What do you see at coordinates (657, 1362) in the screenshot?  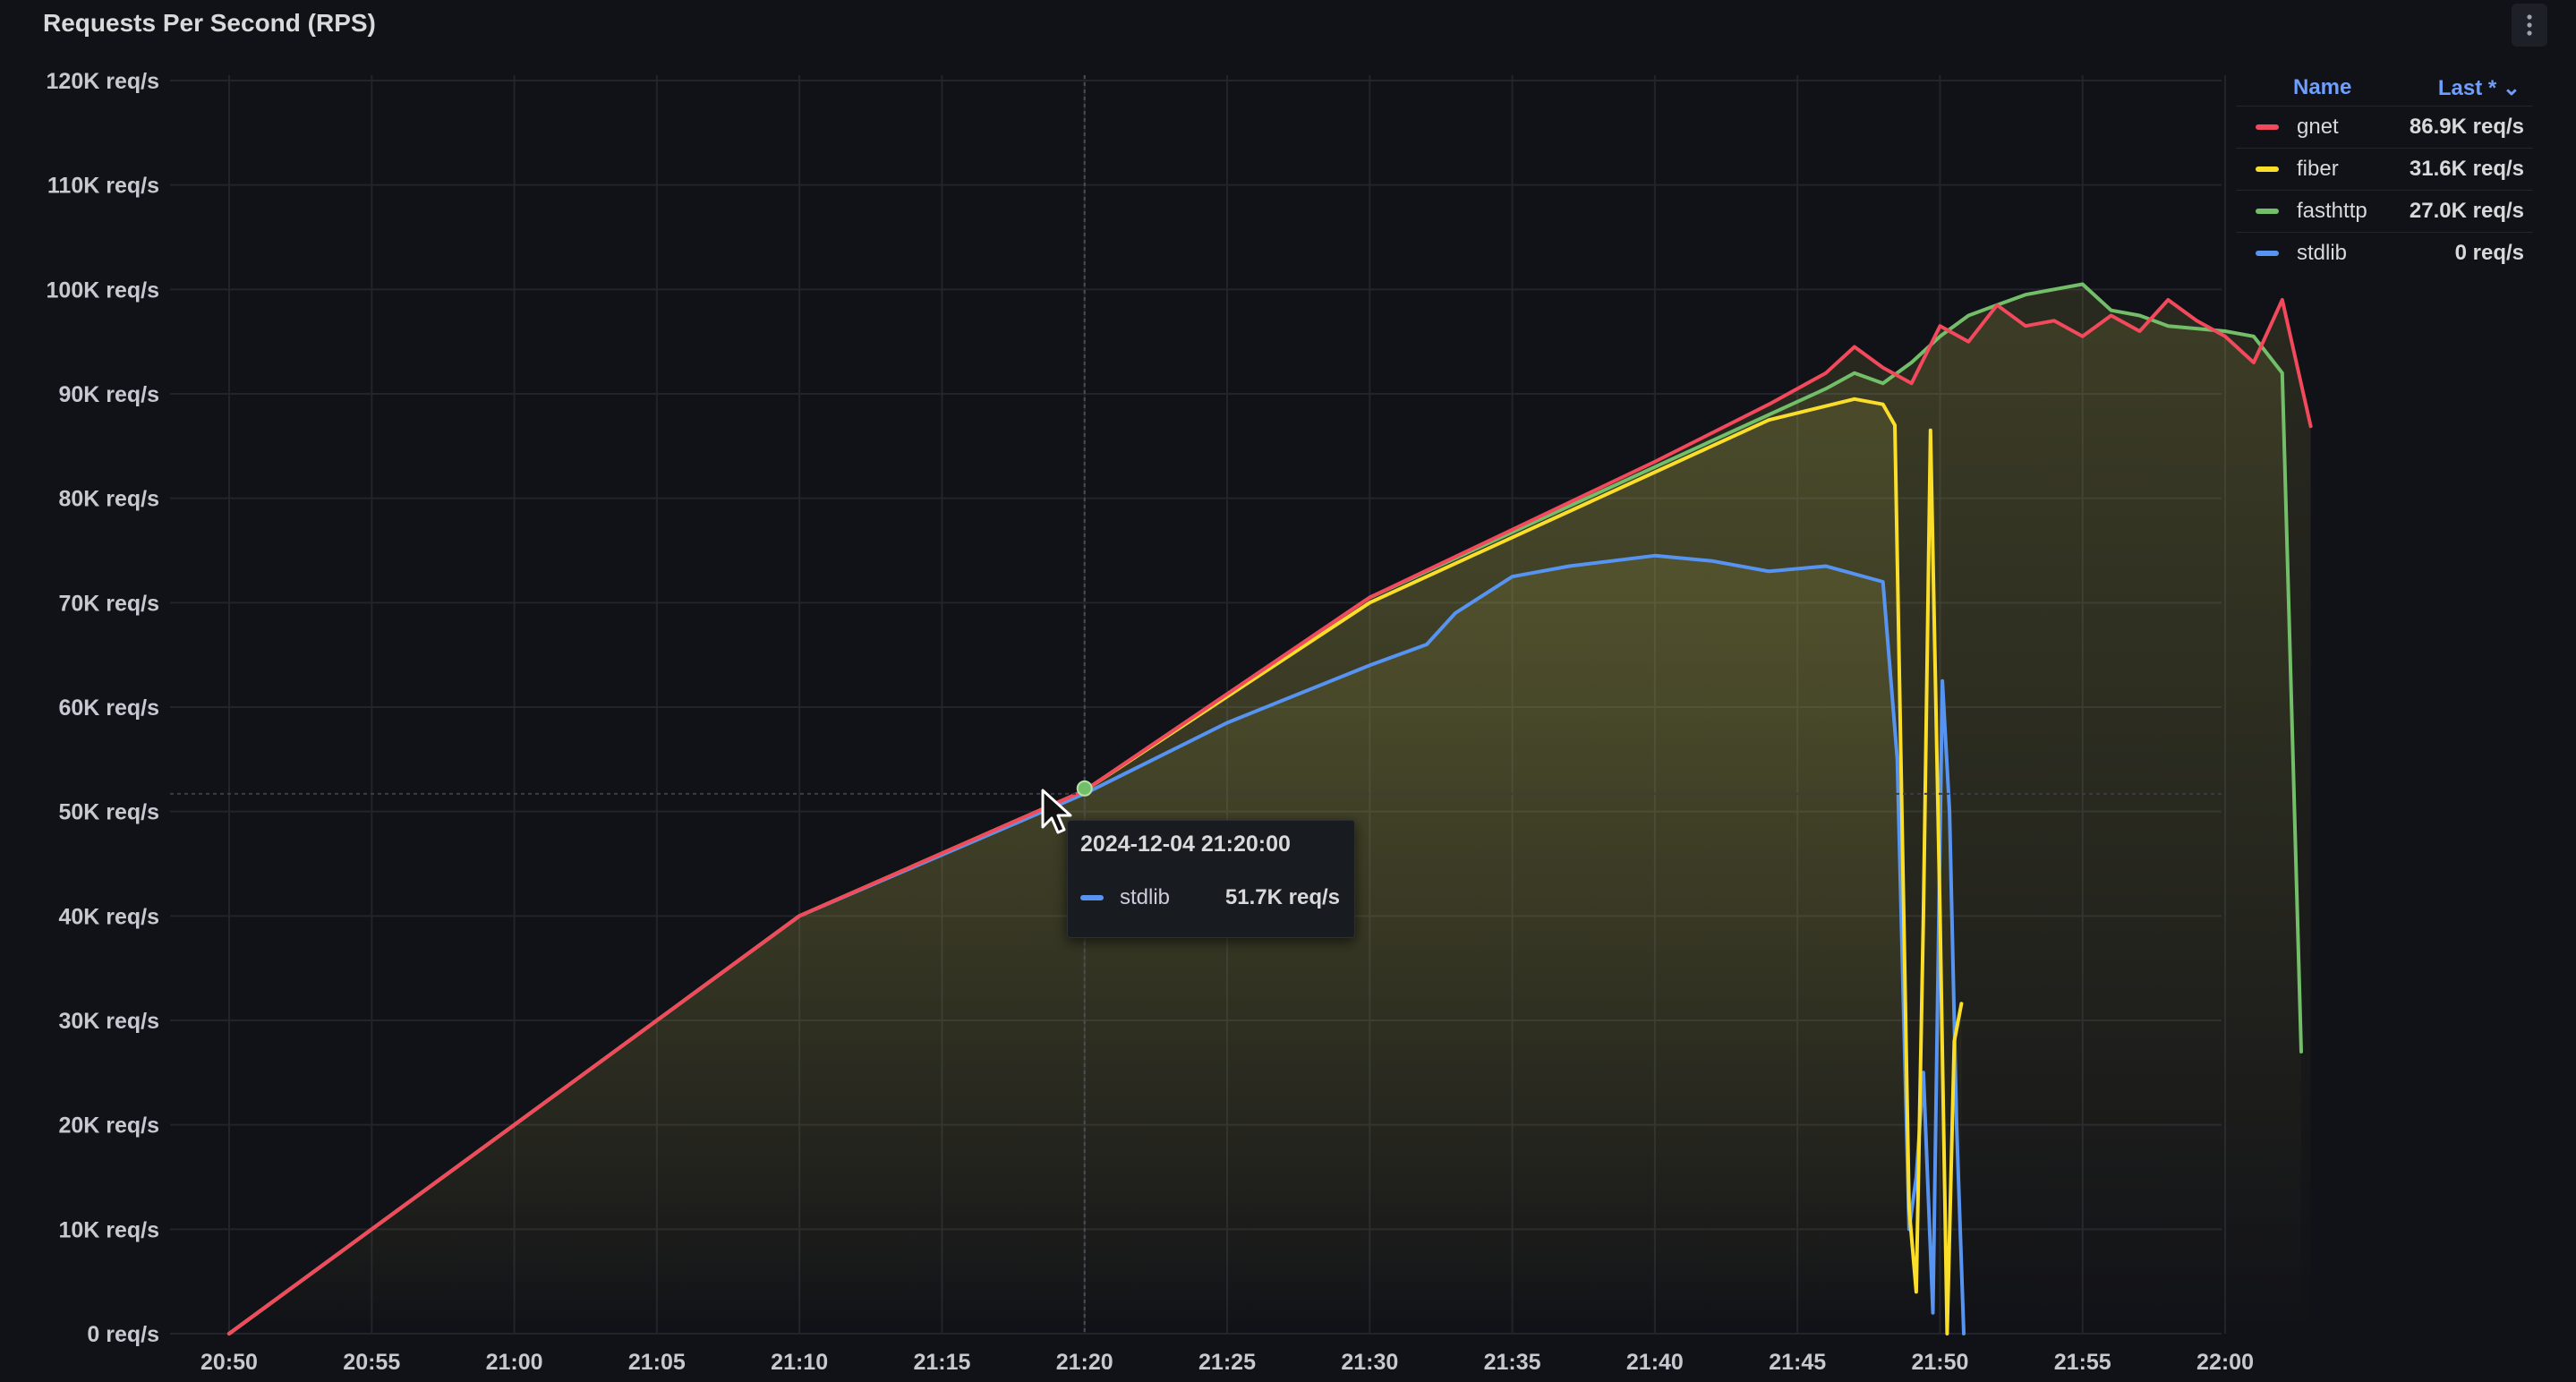 I see `x-tick-label: 21:05` at bounding box center [657, 1362].